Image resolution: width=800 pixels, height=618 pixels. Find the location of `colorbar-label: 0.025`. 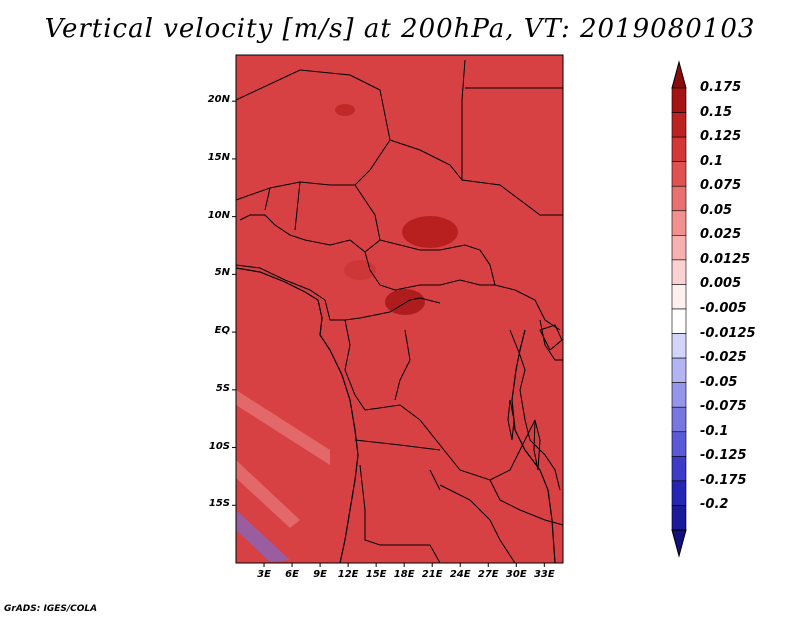

colorbar-label: 0.025 is located at coordinates (721, 235).